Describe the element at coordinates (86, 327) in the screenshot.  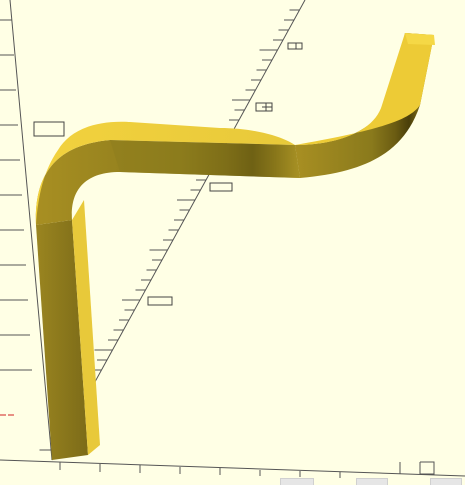
I see `rod-leg-side` at that location.